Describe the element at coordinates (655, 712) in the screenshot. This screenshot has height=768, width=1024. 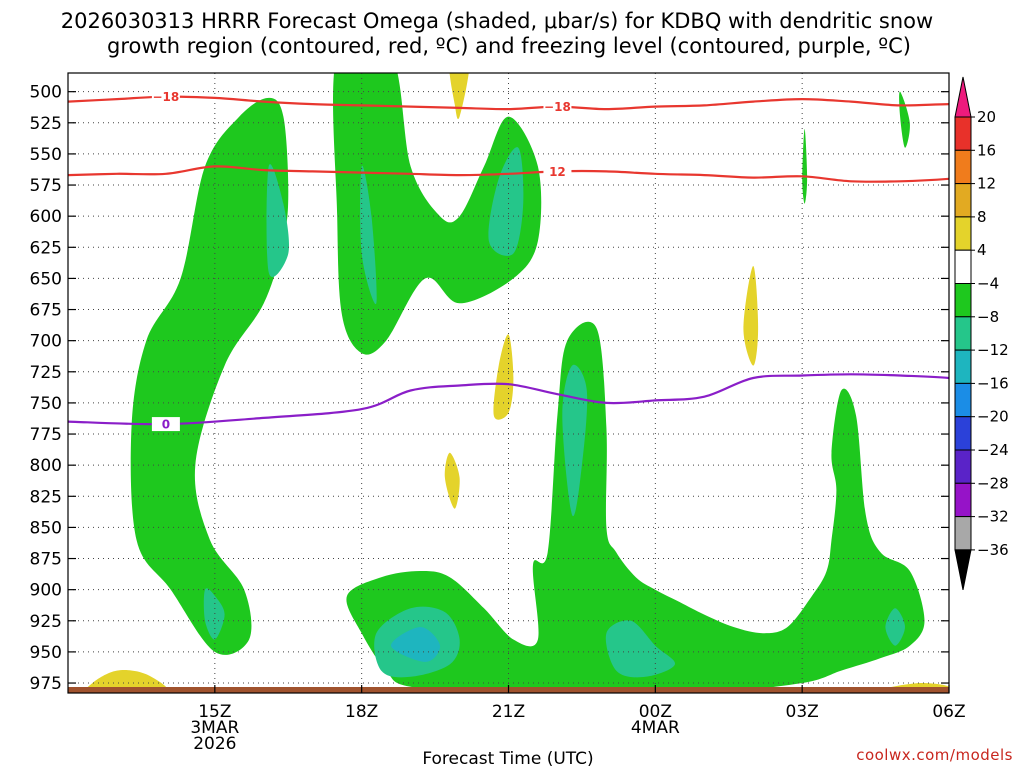
I see `x-tick-label-11-0: 00Z` at that location.